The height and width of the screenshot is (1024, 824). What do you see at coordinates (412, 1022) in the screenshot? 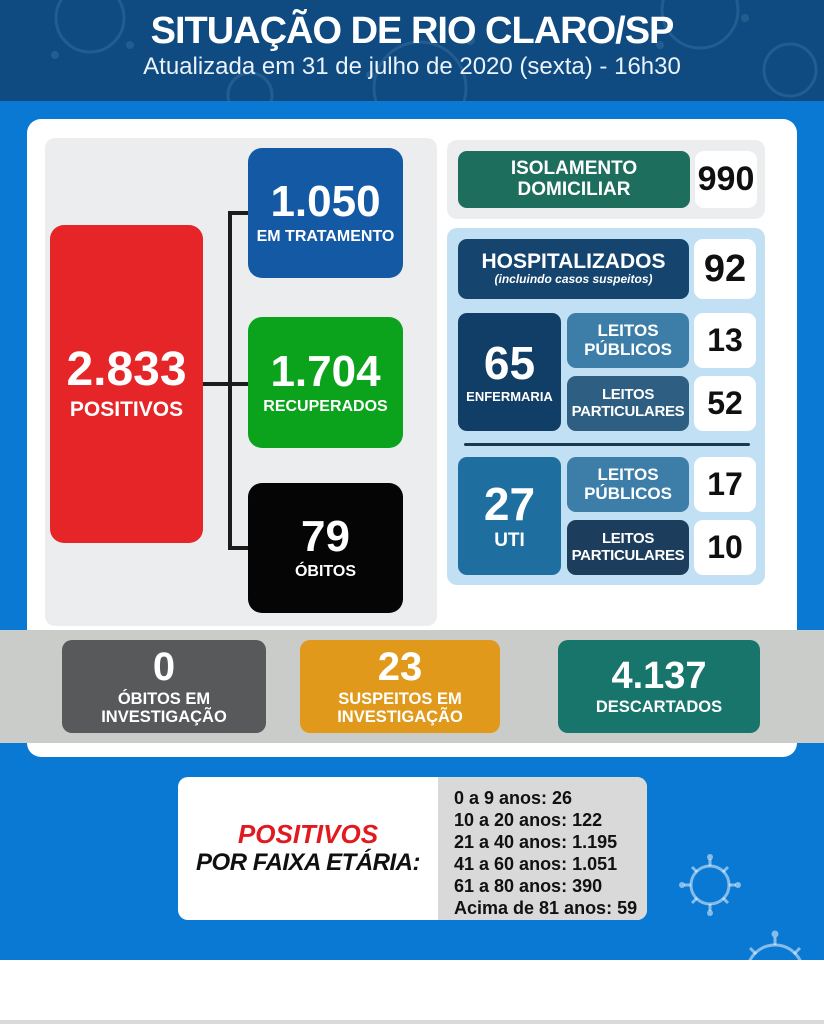
I see `bottom-edge-strip` at bounding box center [412, 1022].